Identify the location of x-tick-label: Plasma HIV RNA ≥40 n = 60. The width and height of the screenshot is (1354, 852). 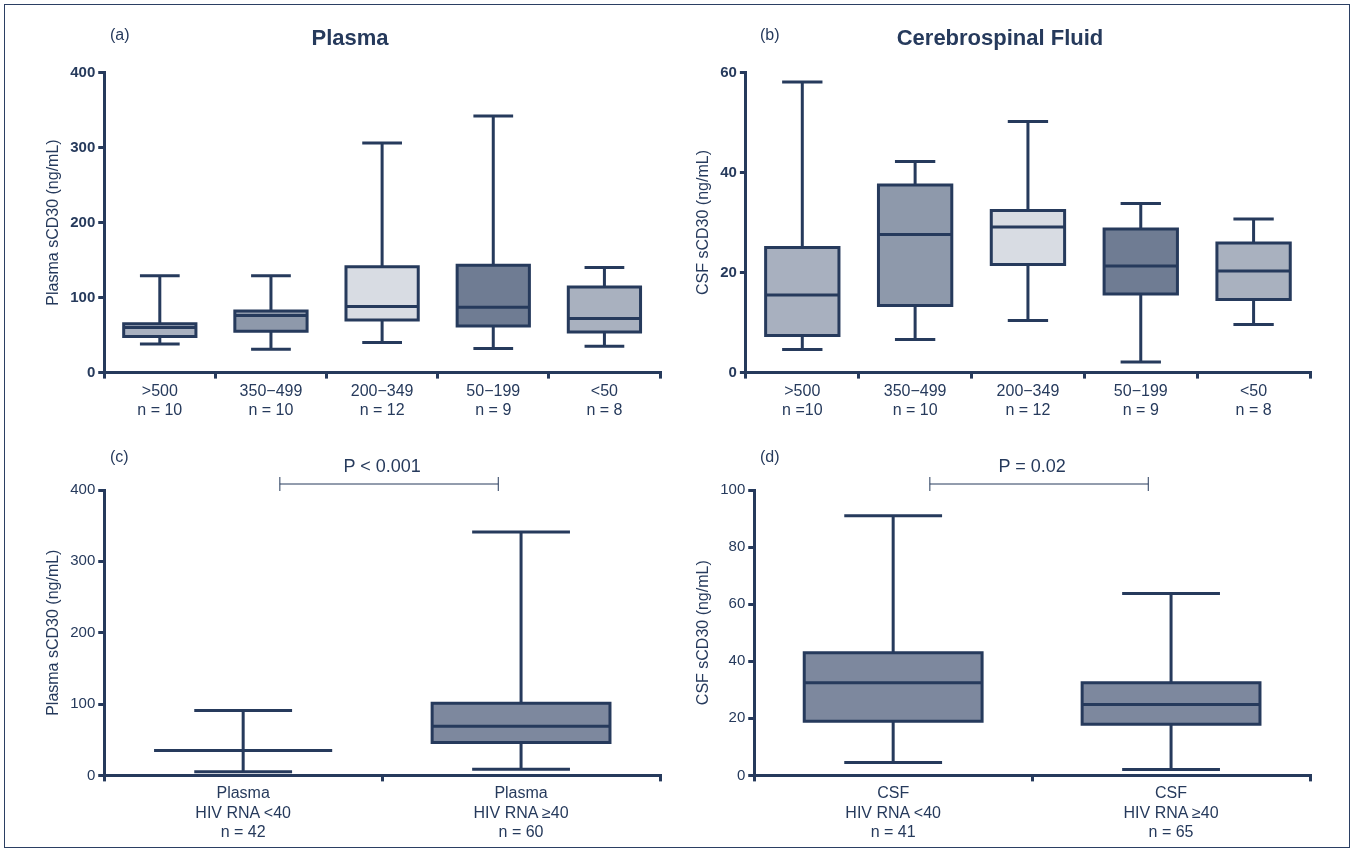
(521, 812).